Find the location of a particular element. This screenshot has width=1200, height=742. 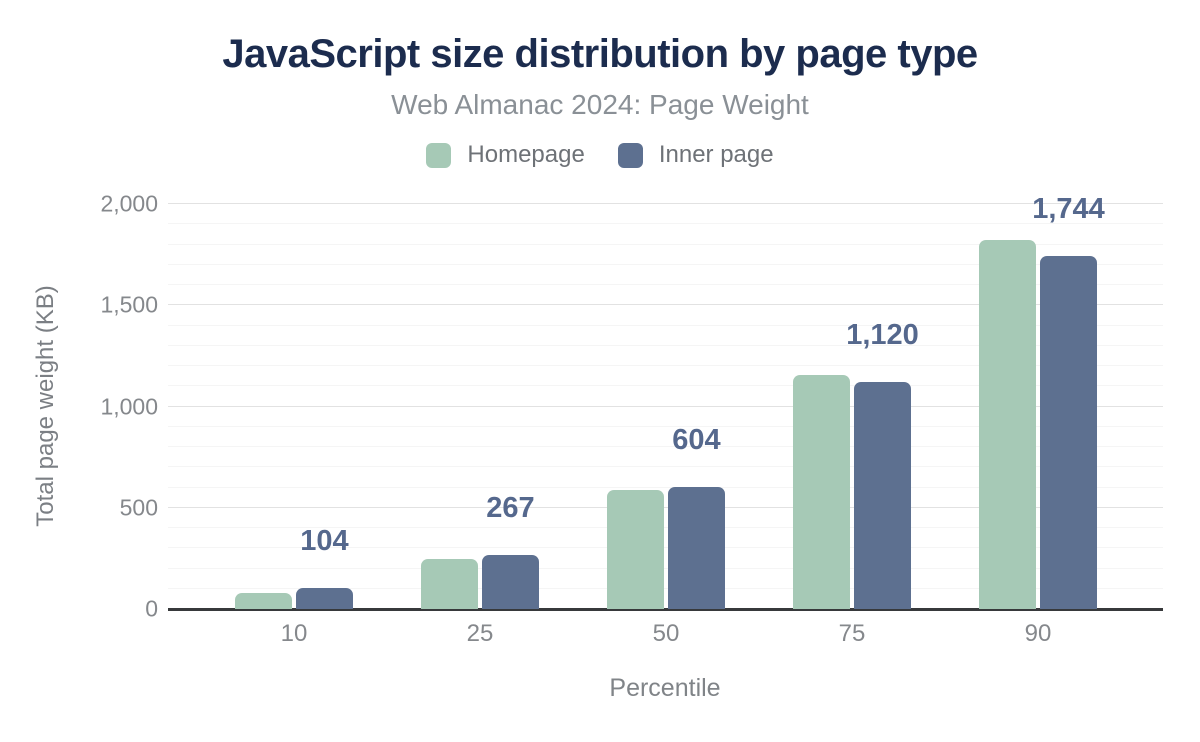

bar-homepage-p25 is located at coordinates (449, 584).